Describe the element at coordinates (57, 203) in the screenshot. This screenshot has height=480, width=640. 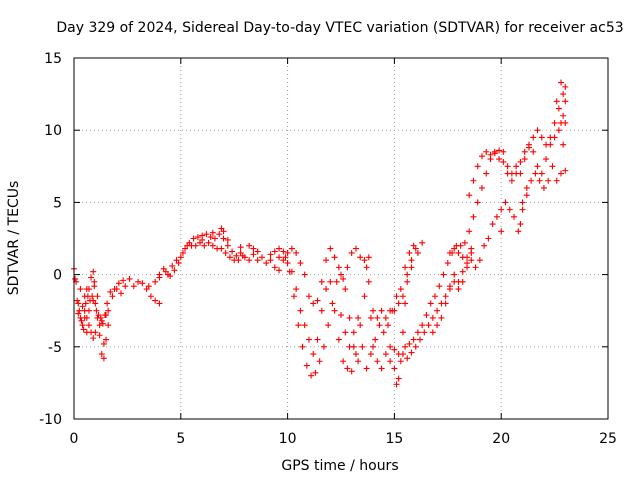
I see `y-tick-label: 5` at that location.